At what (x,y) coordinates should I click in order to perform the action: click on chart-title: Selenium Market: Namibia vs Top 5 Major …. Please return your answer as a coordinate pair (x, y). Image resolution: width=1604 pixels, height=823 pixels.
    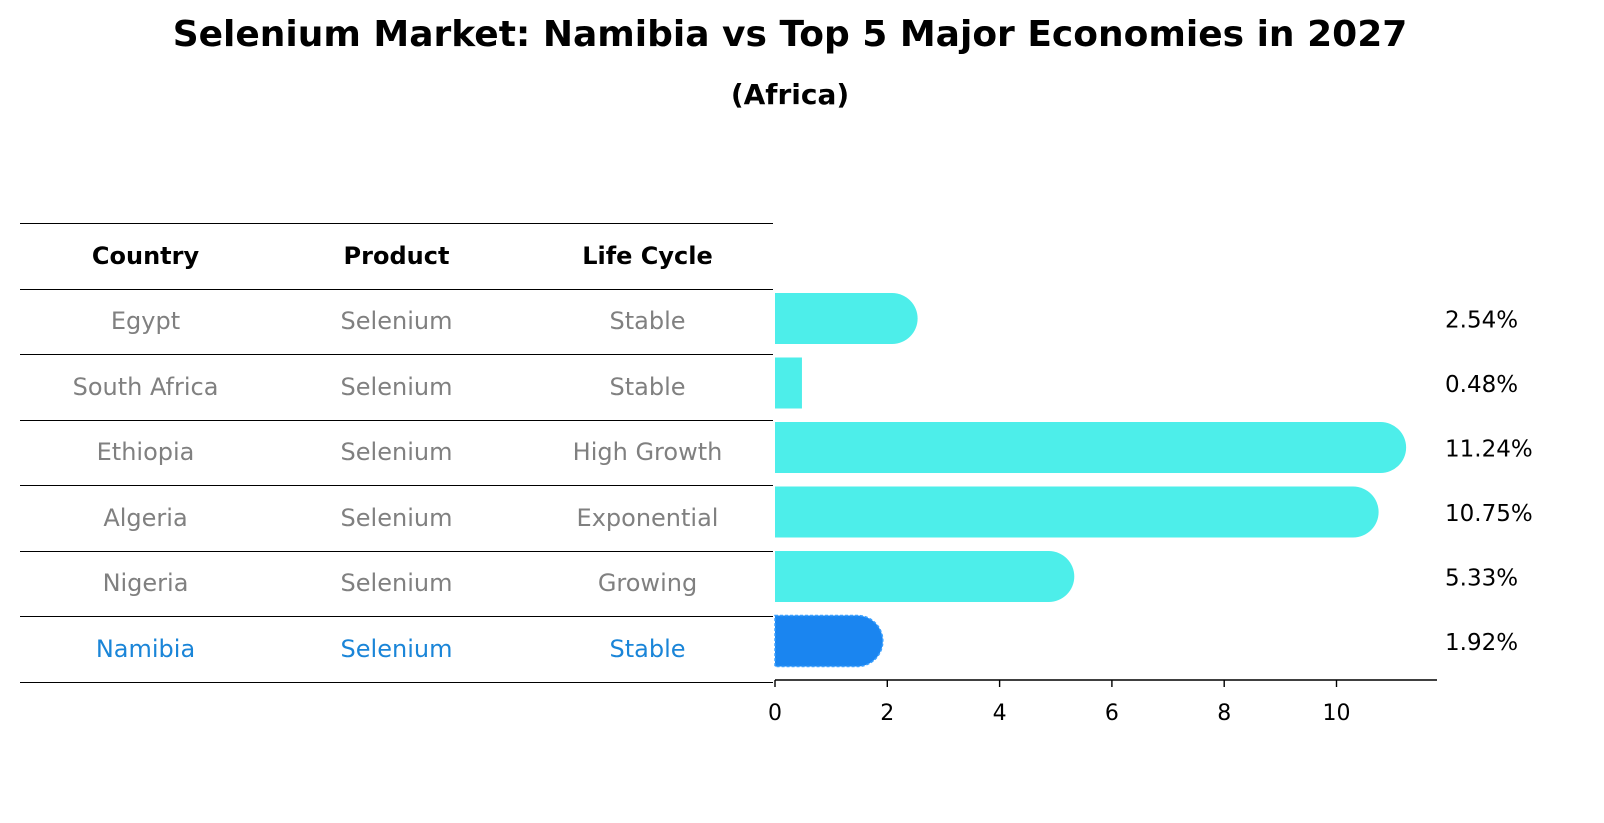
    Looking at the image, I should click on (790, 34).